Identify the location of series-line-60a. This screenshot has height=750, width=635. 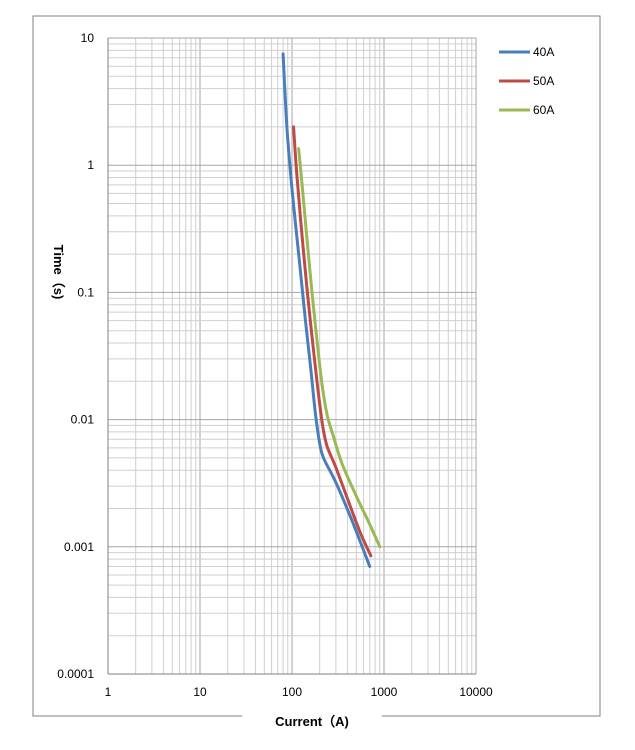
(339, 348).